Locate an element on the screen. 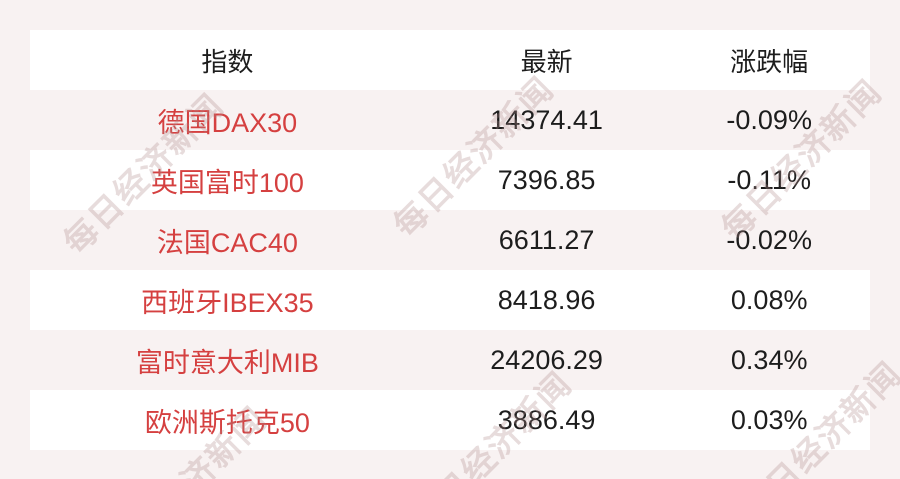 Image resolution: width=900 pixels, height=479 pixels. table-row: 西班牙IBEX35 8418.96 0.08% is located at coordinates (450, 300).